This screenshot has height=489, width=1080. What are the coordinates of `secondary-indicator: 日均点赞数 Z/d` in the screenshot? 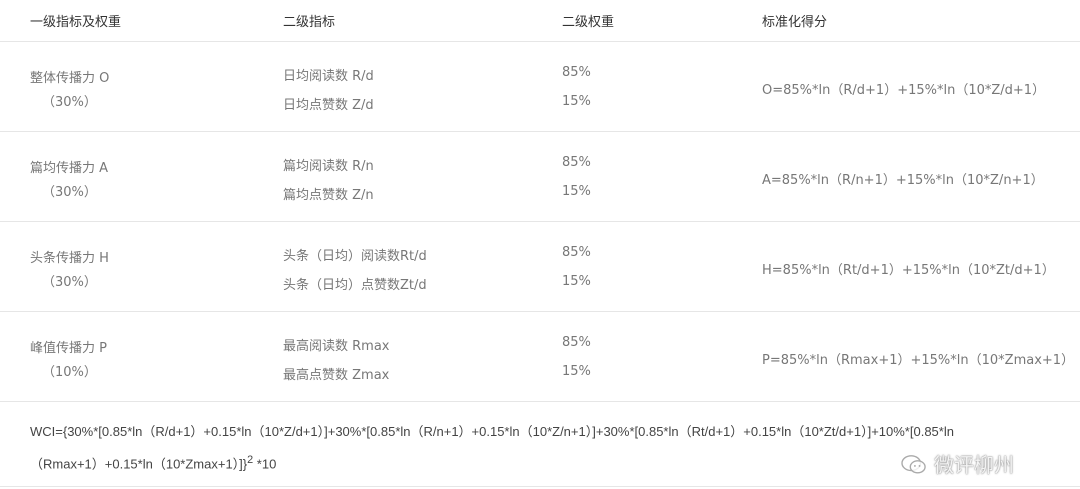 It's located at (328, 105).